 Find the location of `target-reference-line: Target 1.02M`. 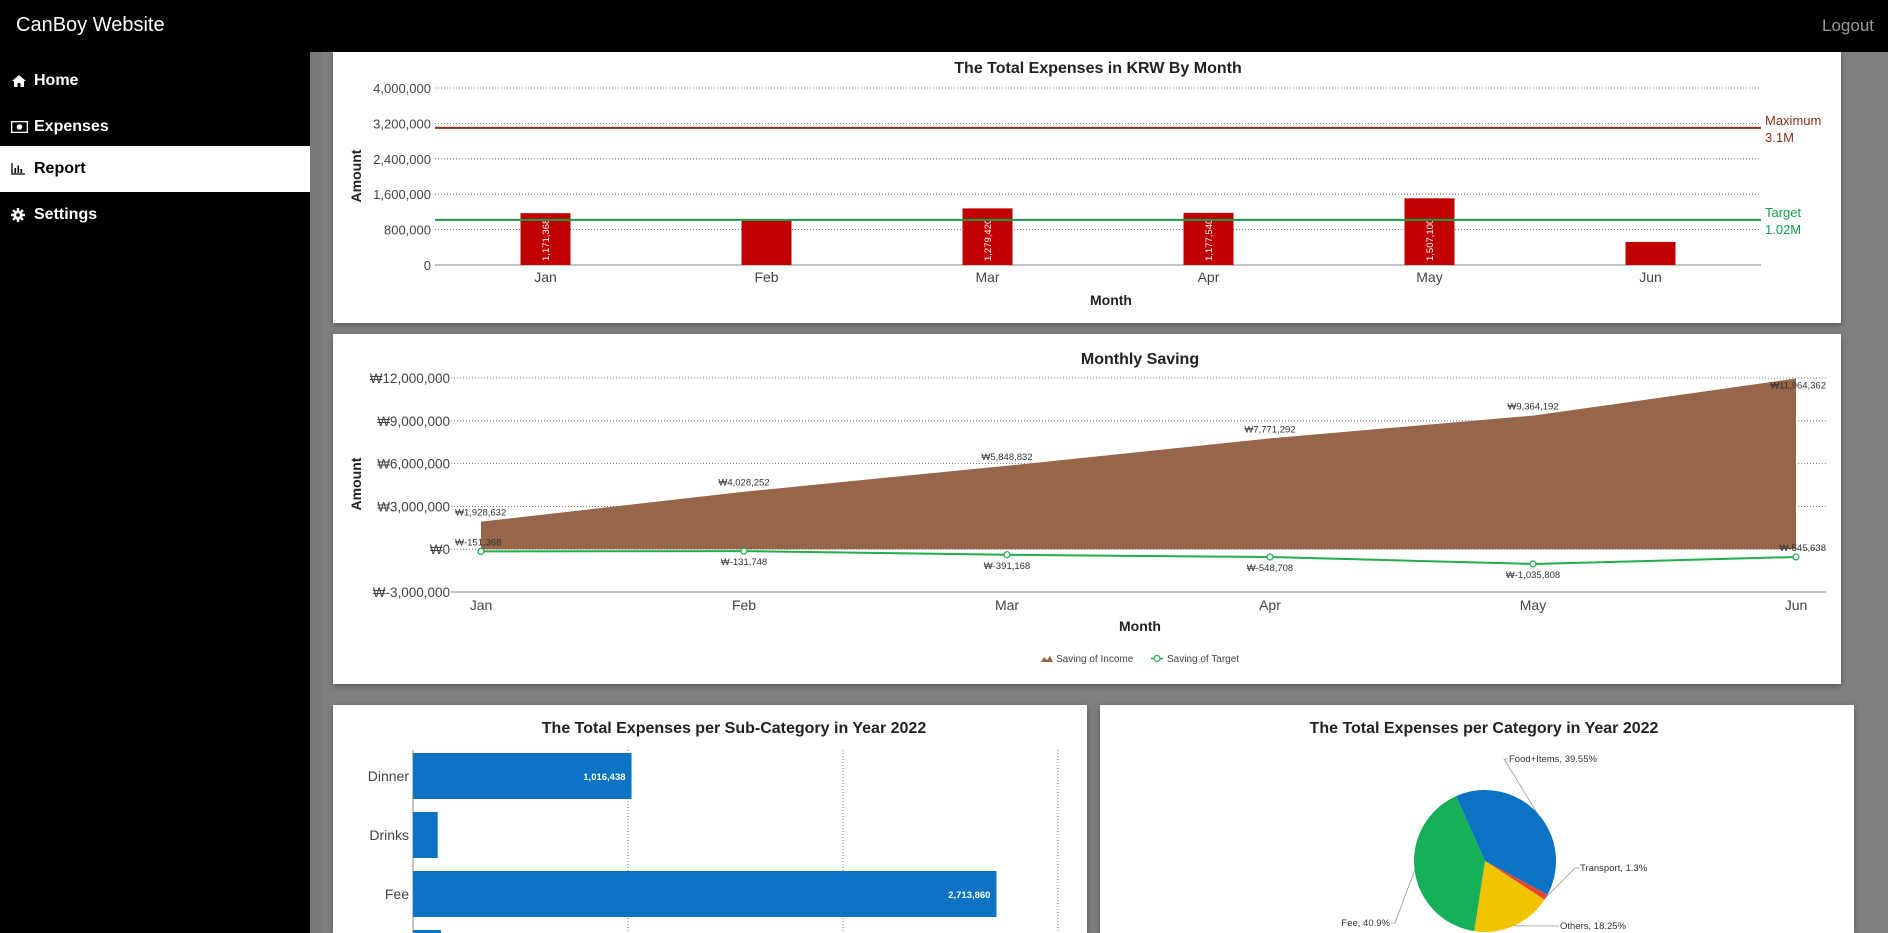

target-reference-line: Target 1.02M is located at coordinates (1118, 221).